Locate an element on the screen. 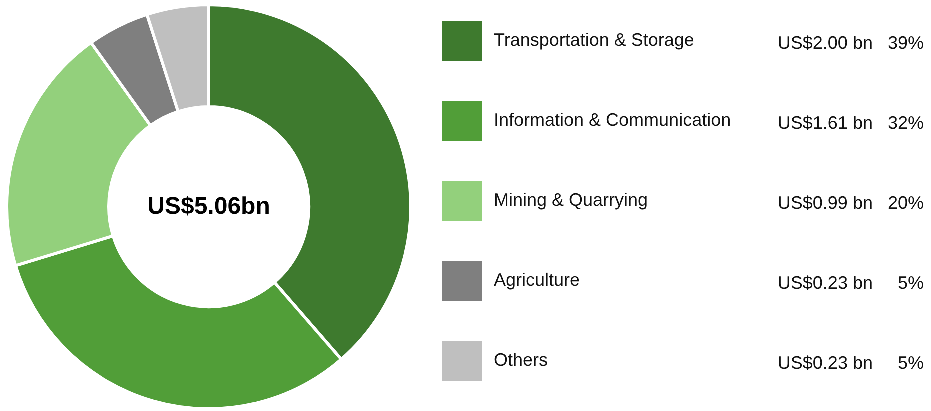  data-label: US$0.99 bn 20% is located at coordinates (851, 203).